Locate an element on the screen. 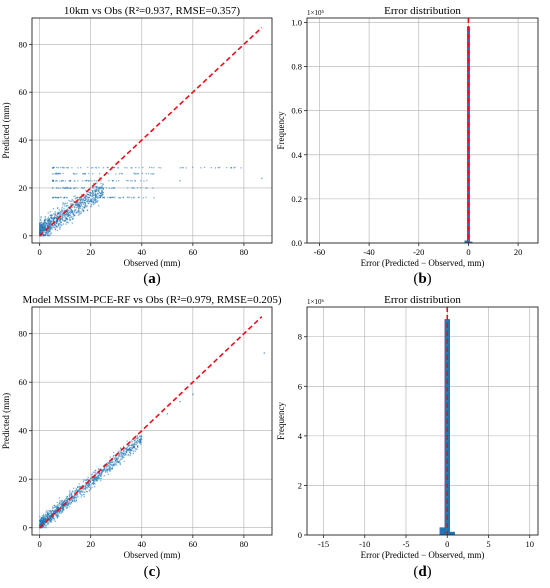  y-tick-label: 4 is located at coordinates (300, 436).